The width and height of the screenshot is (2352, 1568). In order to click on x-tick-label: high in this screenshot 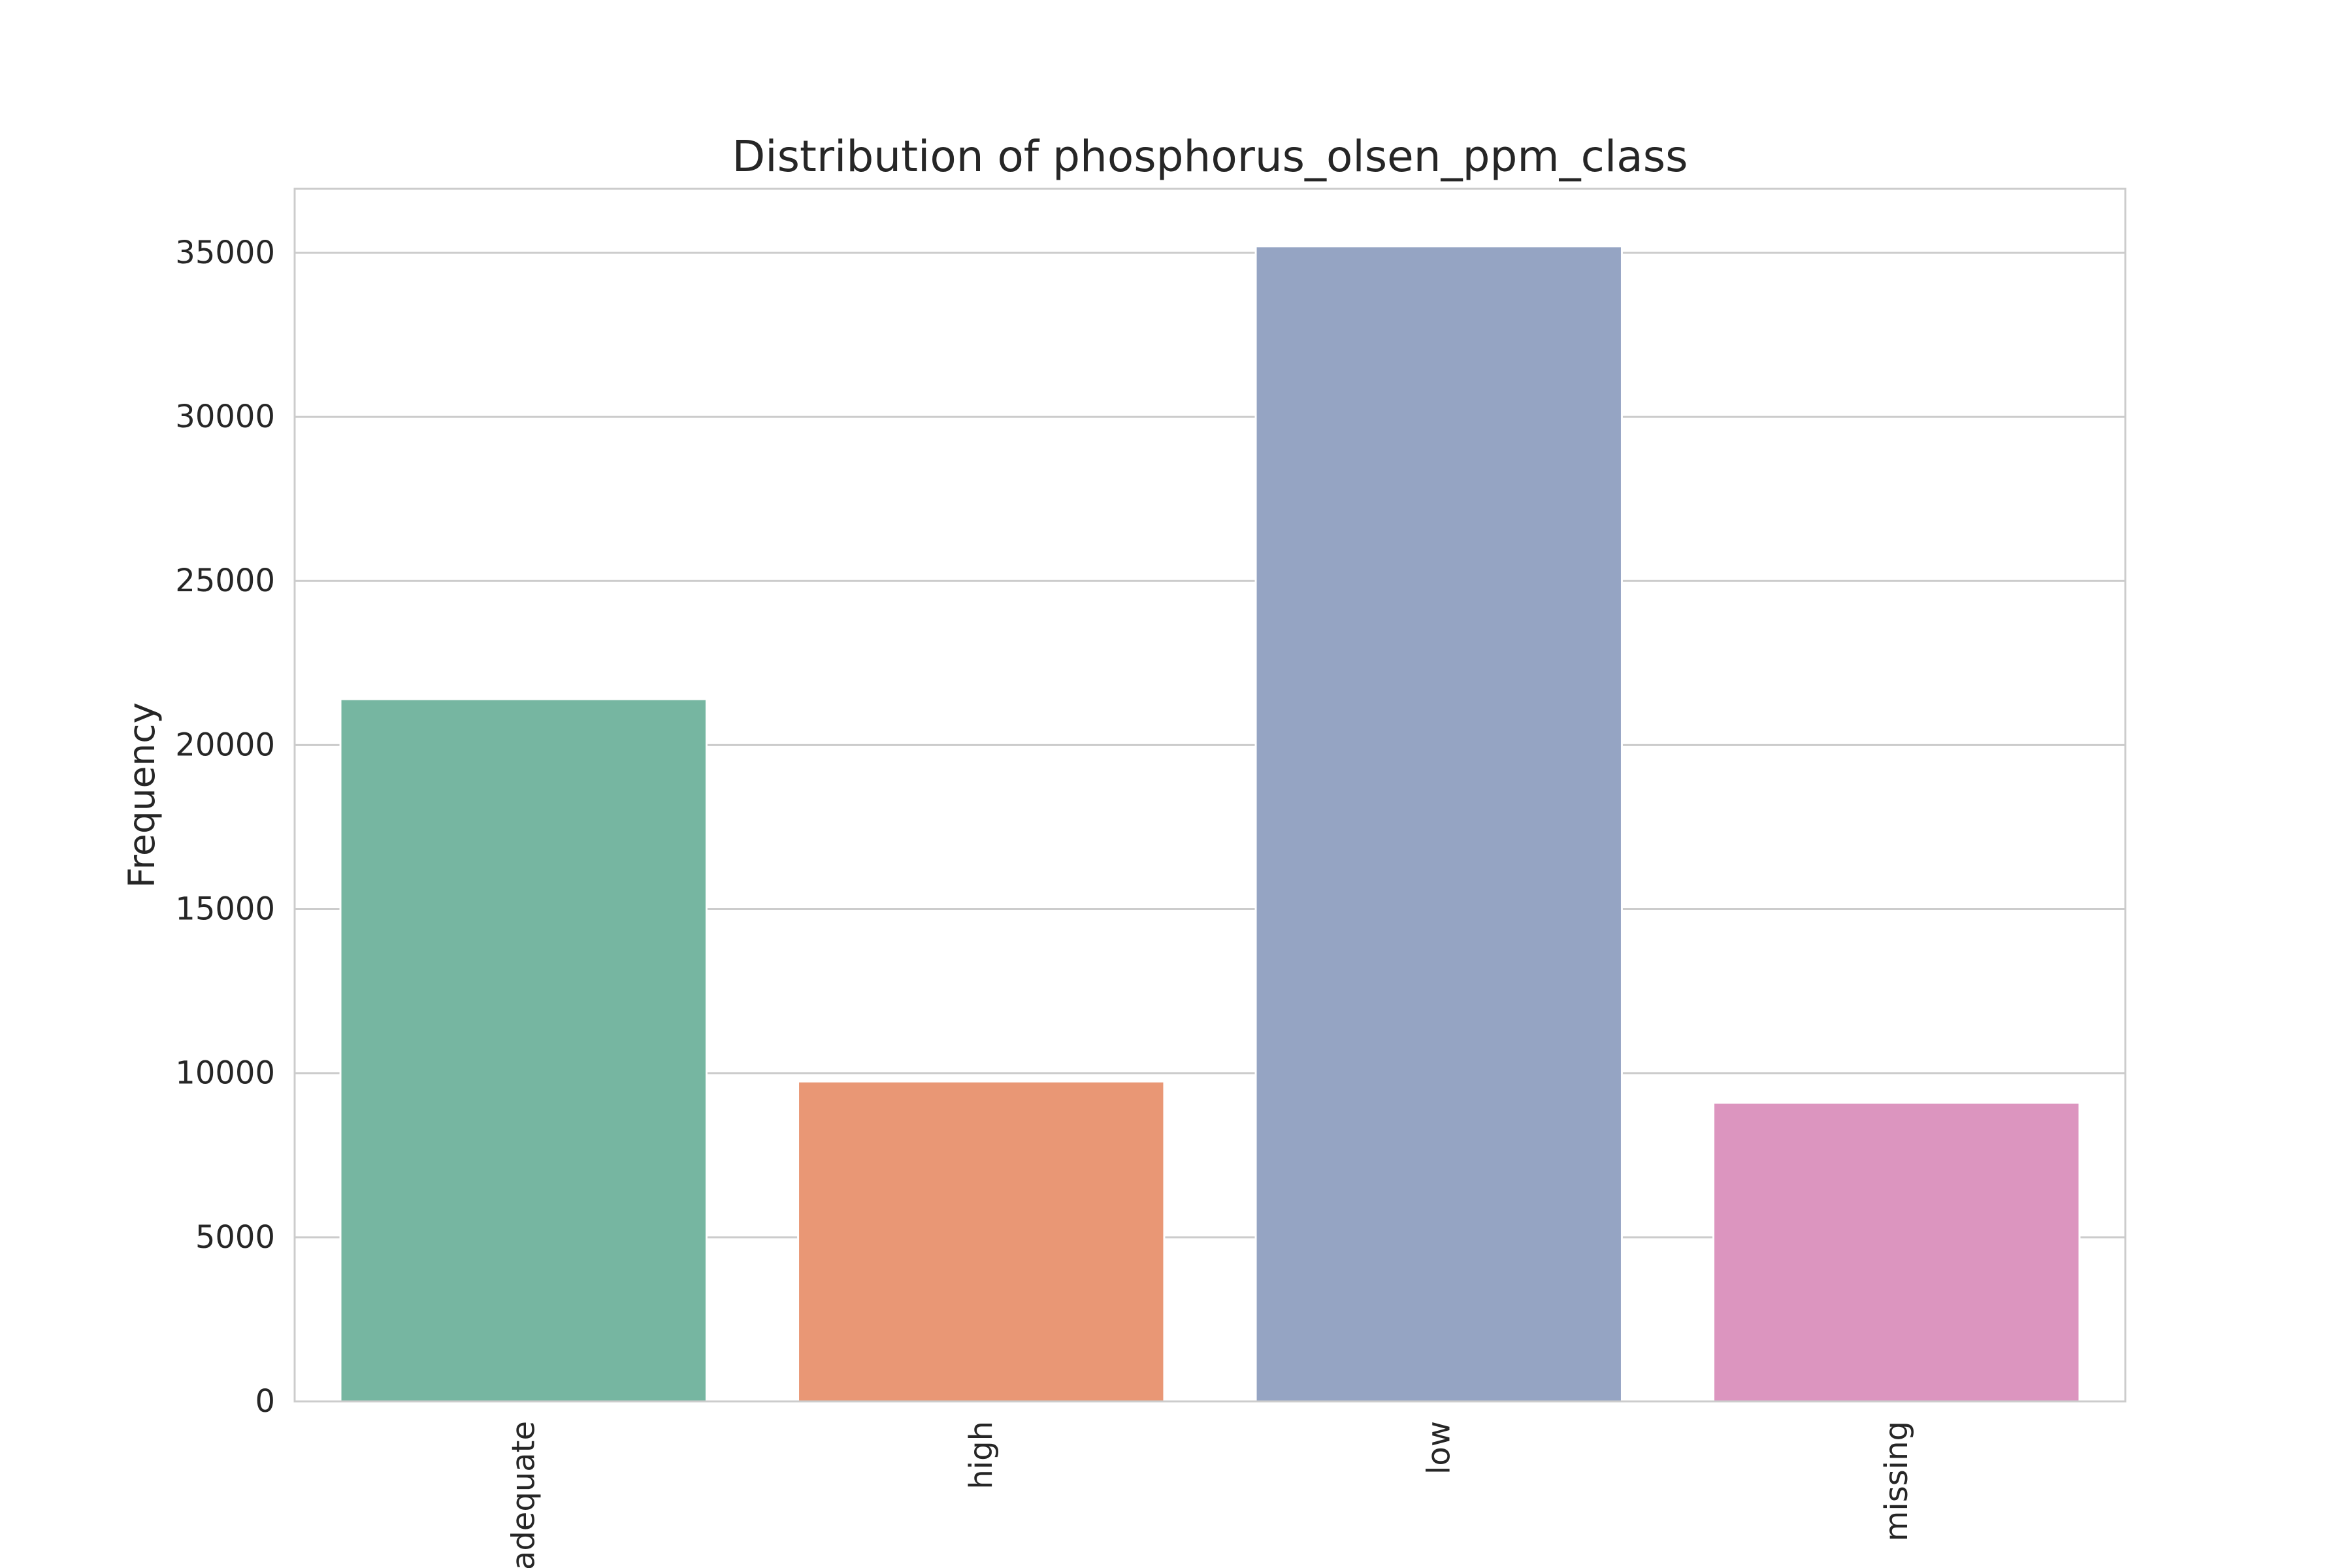, I will do `click(981, 1455)`.